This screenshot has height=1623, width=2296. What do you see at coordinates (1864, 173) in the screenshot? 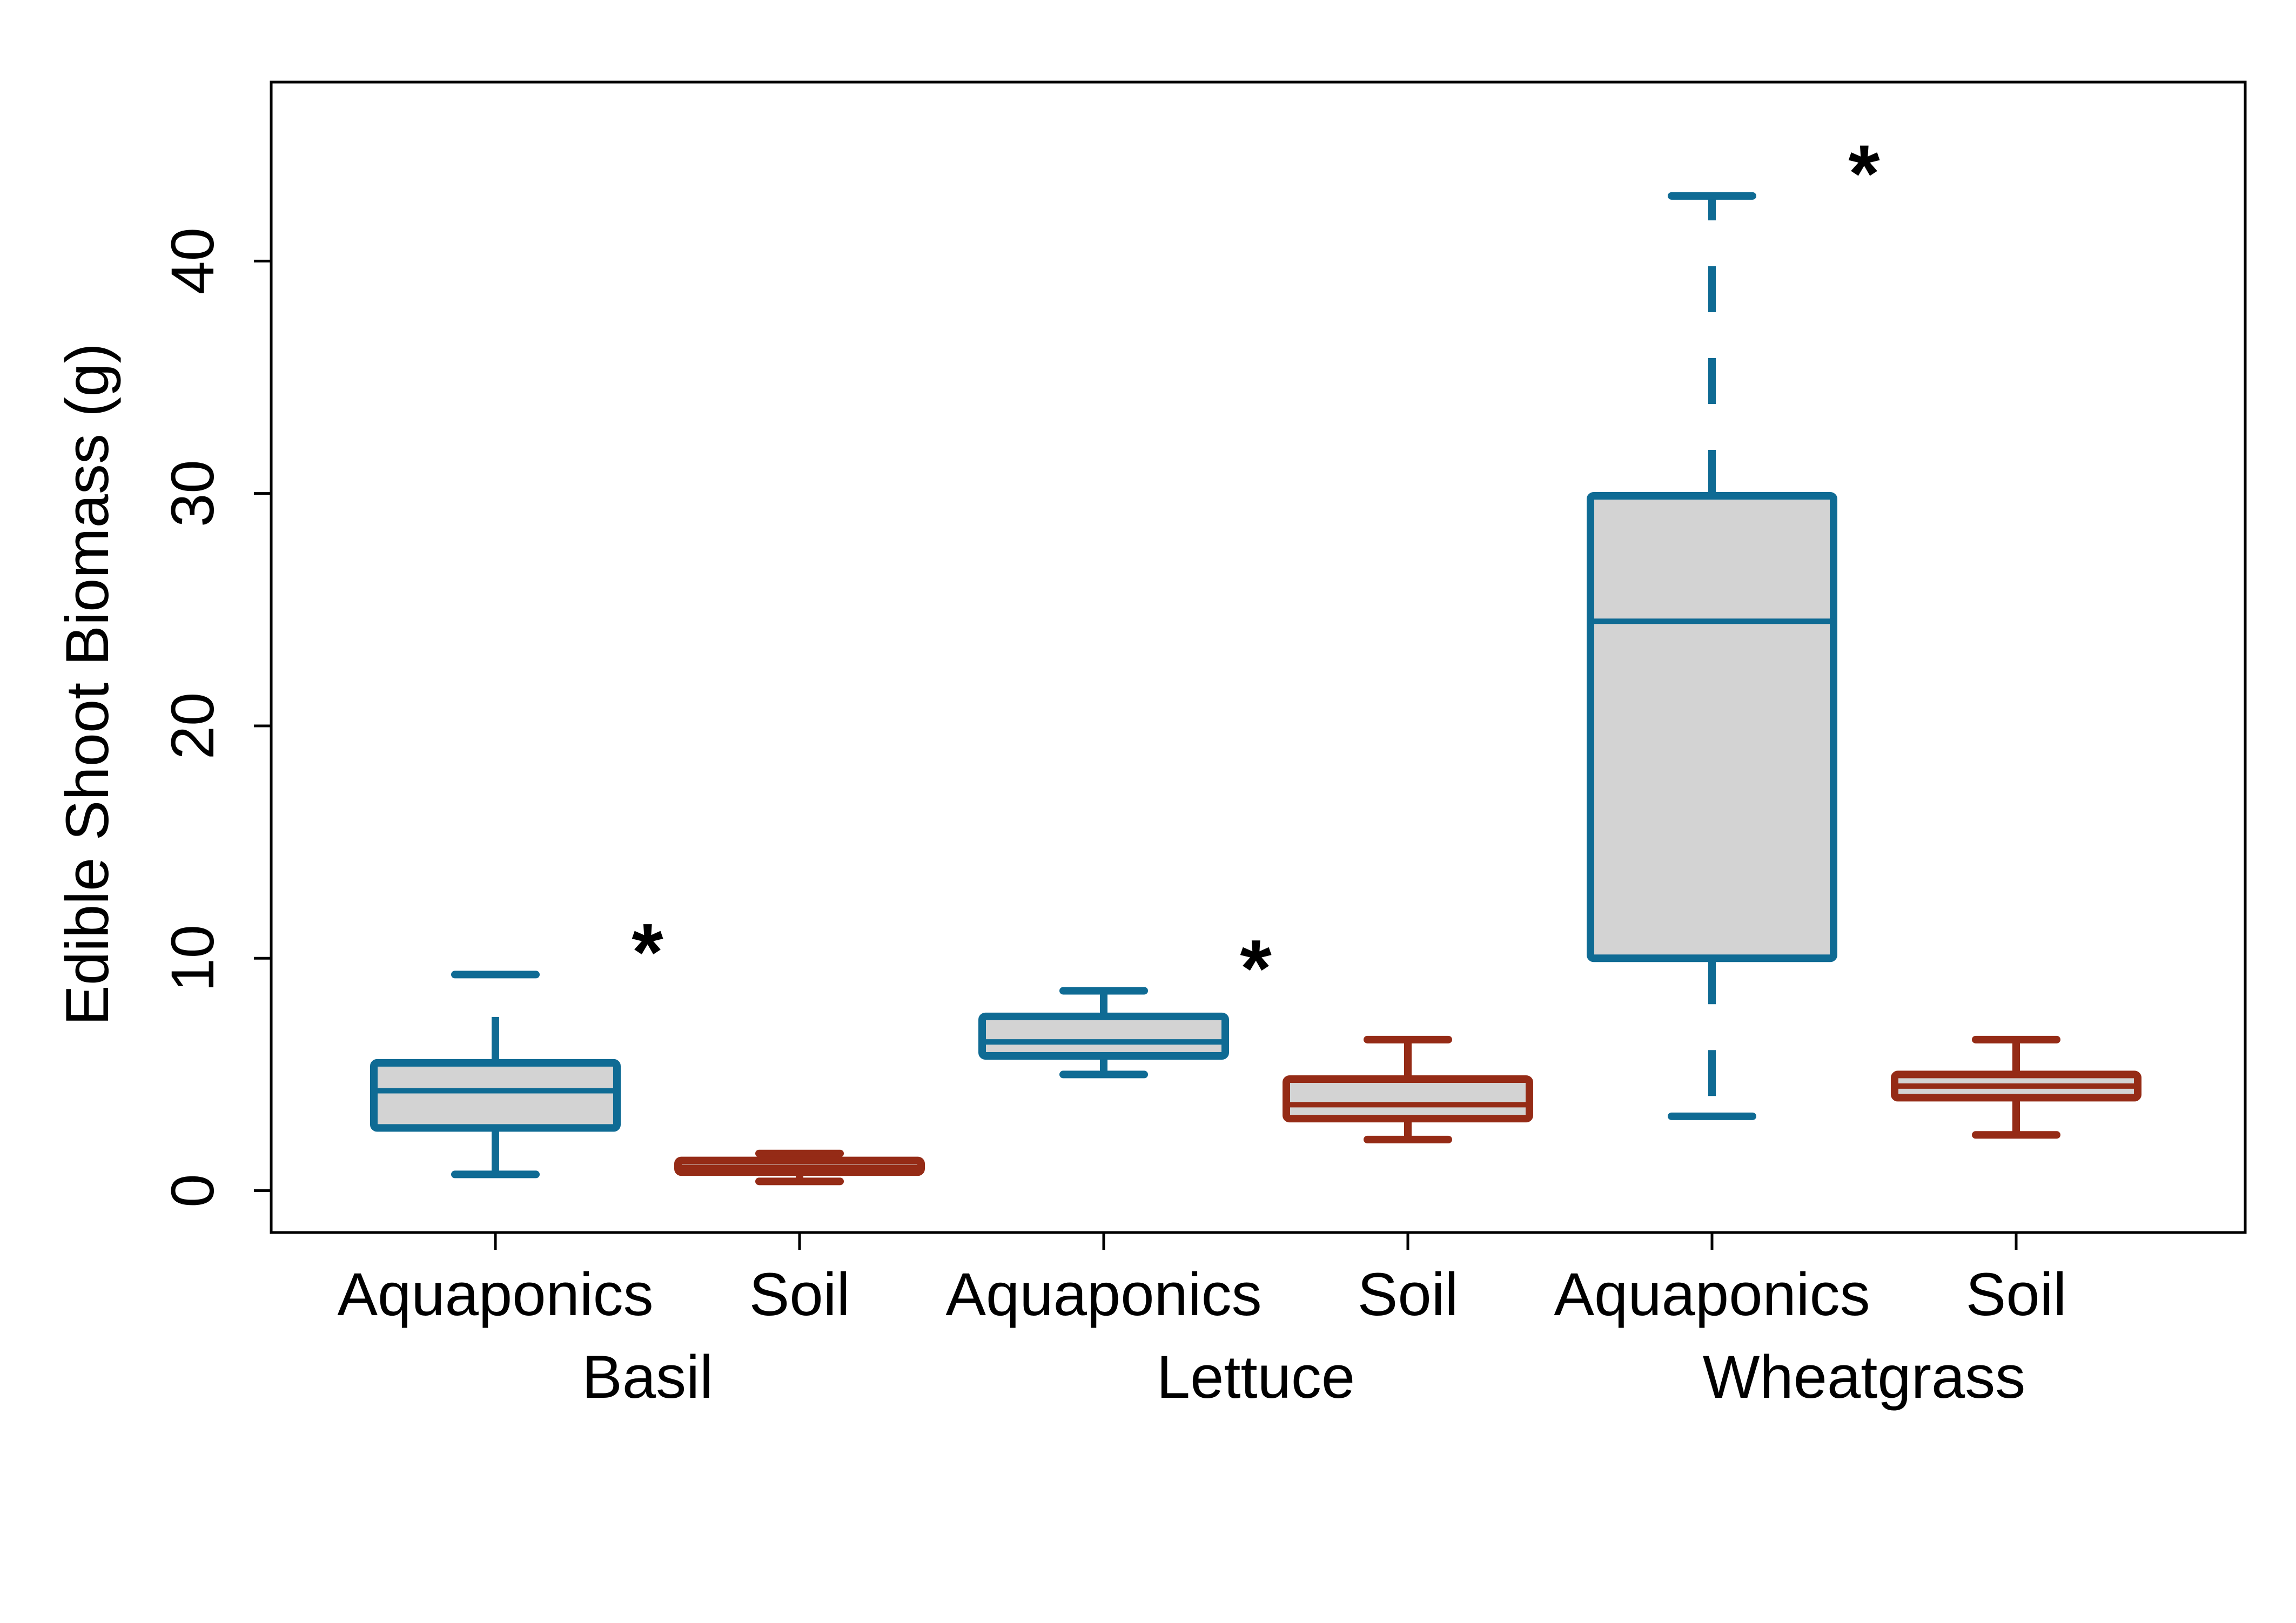
I see `significance-star-wheatgrass: *` at bounding box center [1864, 173].